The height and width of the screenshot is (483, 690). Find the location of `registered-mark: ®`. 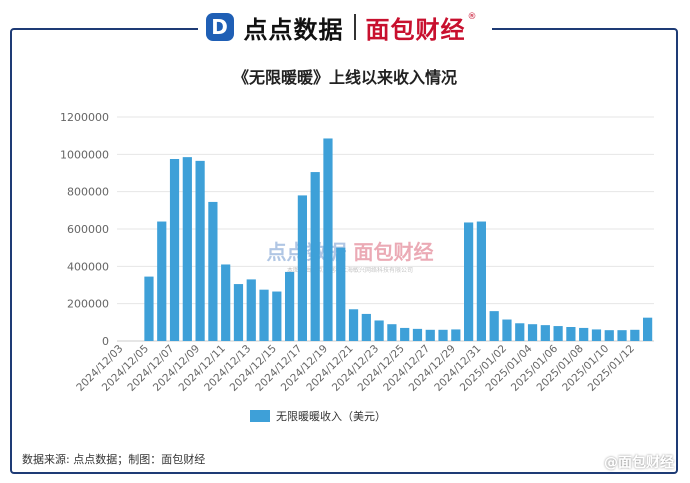

registered-mark: ® is located at coordinates (472, 17).